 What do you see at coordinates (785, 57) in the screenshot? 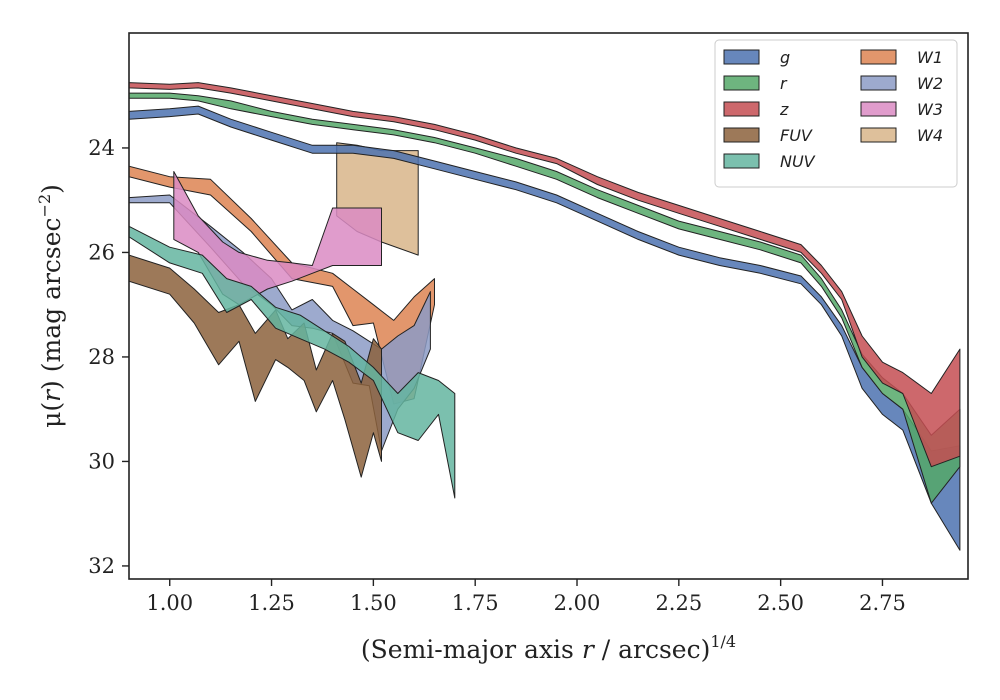
I see `legend-label-g: g` at bounding box center [785, 57].